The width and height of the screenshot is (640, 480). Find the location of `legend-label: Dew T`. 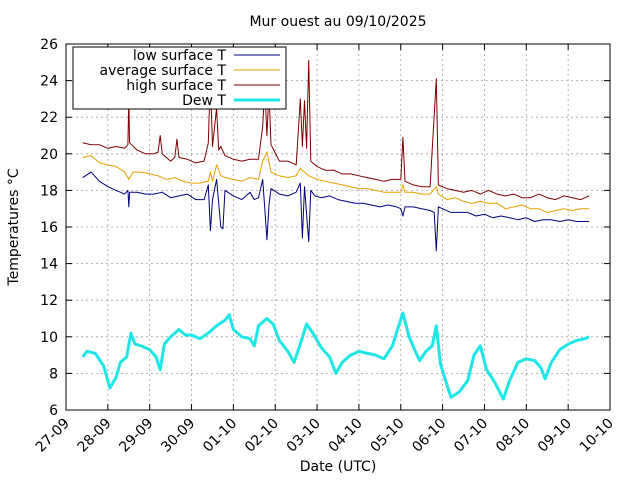

legend-label: Dew T is located at coordinates (204, 101).